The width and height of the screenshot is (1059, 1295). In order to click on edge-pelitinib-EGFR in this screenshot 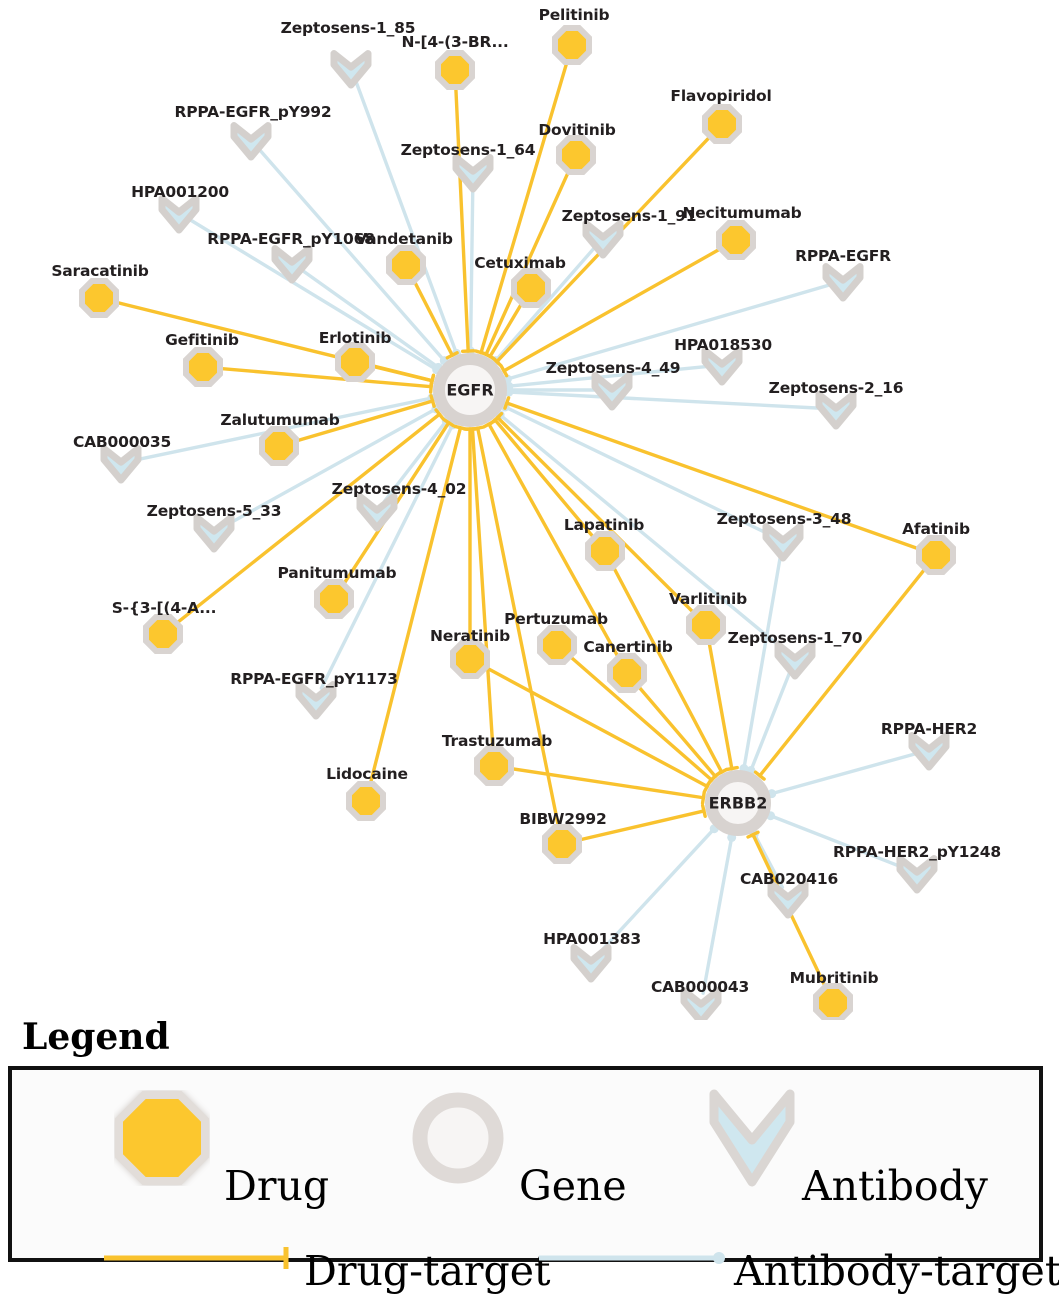, I will do `click(525, 204)`.